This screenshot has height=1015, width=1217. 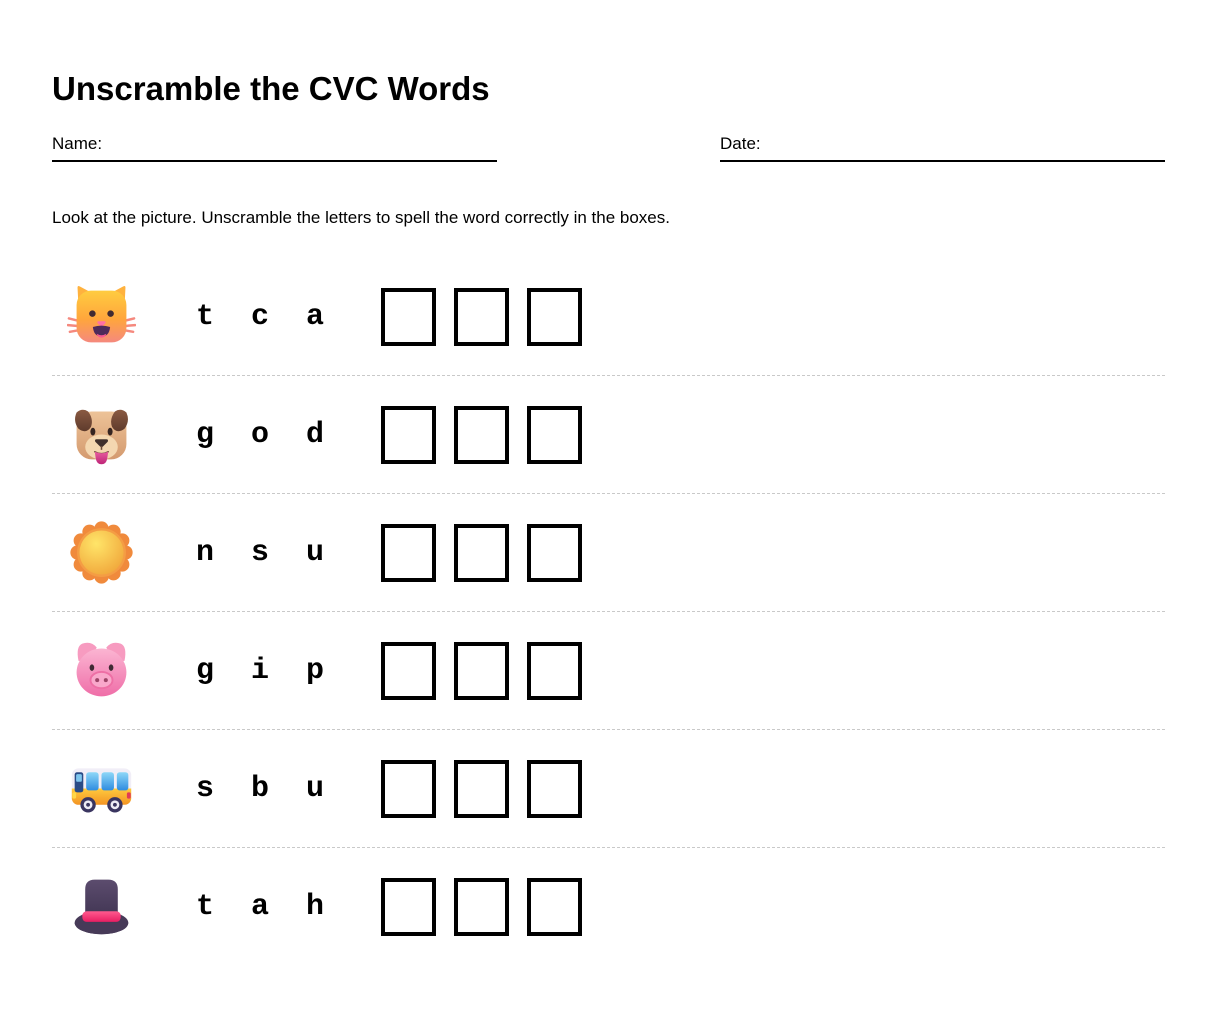 What do you see at coordinates (608, 317) in the screenshot?
I see `word-row-cat: t c a` at bounding box center [608, 317].